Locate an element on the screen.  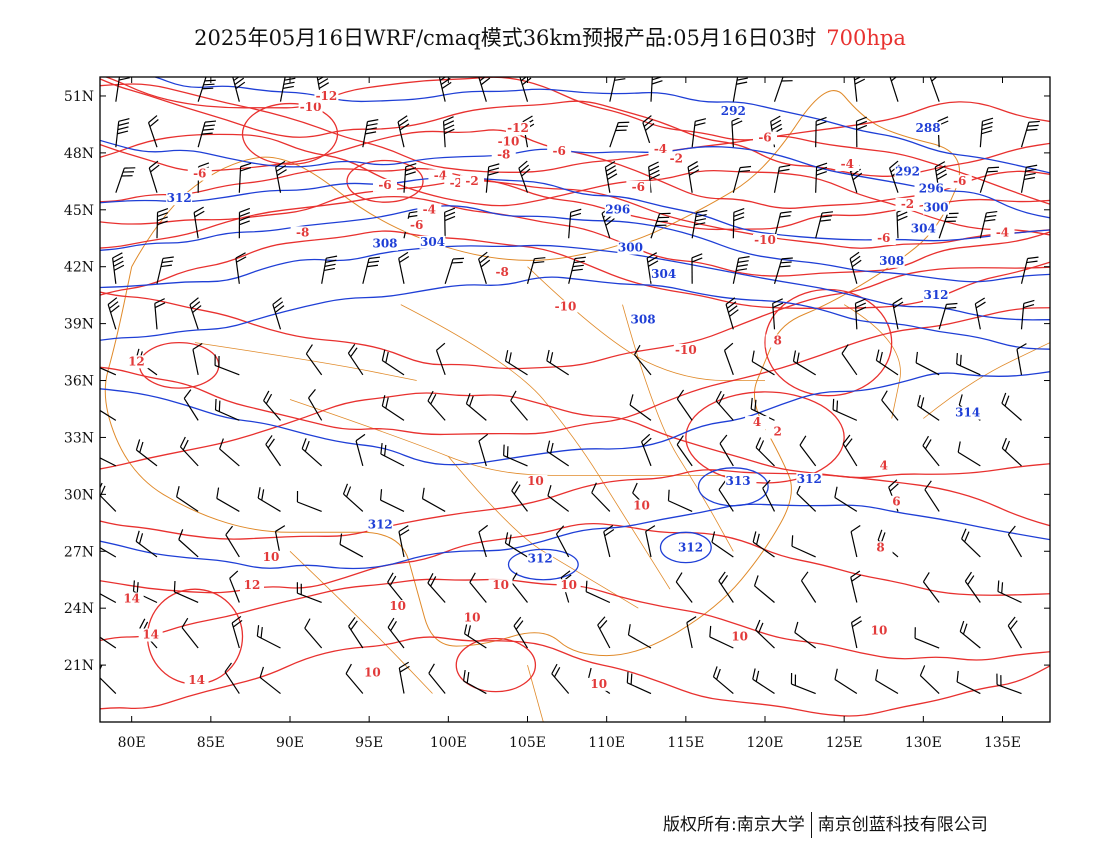
lon-tick-label: 120E is located at coordinates (765, 743).